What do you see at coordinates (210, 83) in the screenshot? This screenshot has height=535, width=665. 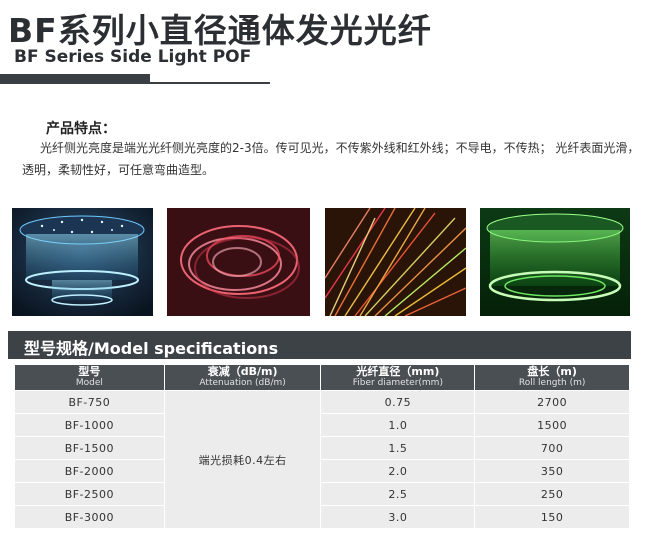 I see `title-underline-line` at bounding box center [210, 83].